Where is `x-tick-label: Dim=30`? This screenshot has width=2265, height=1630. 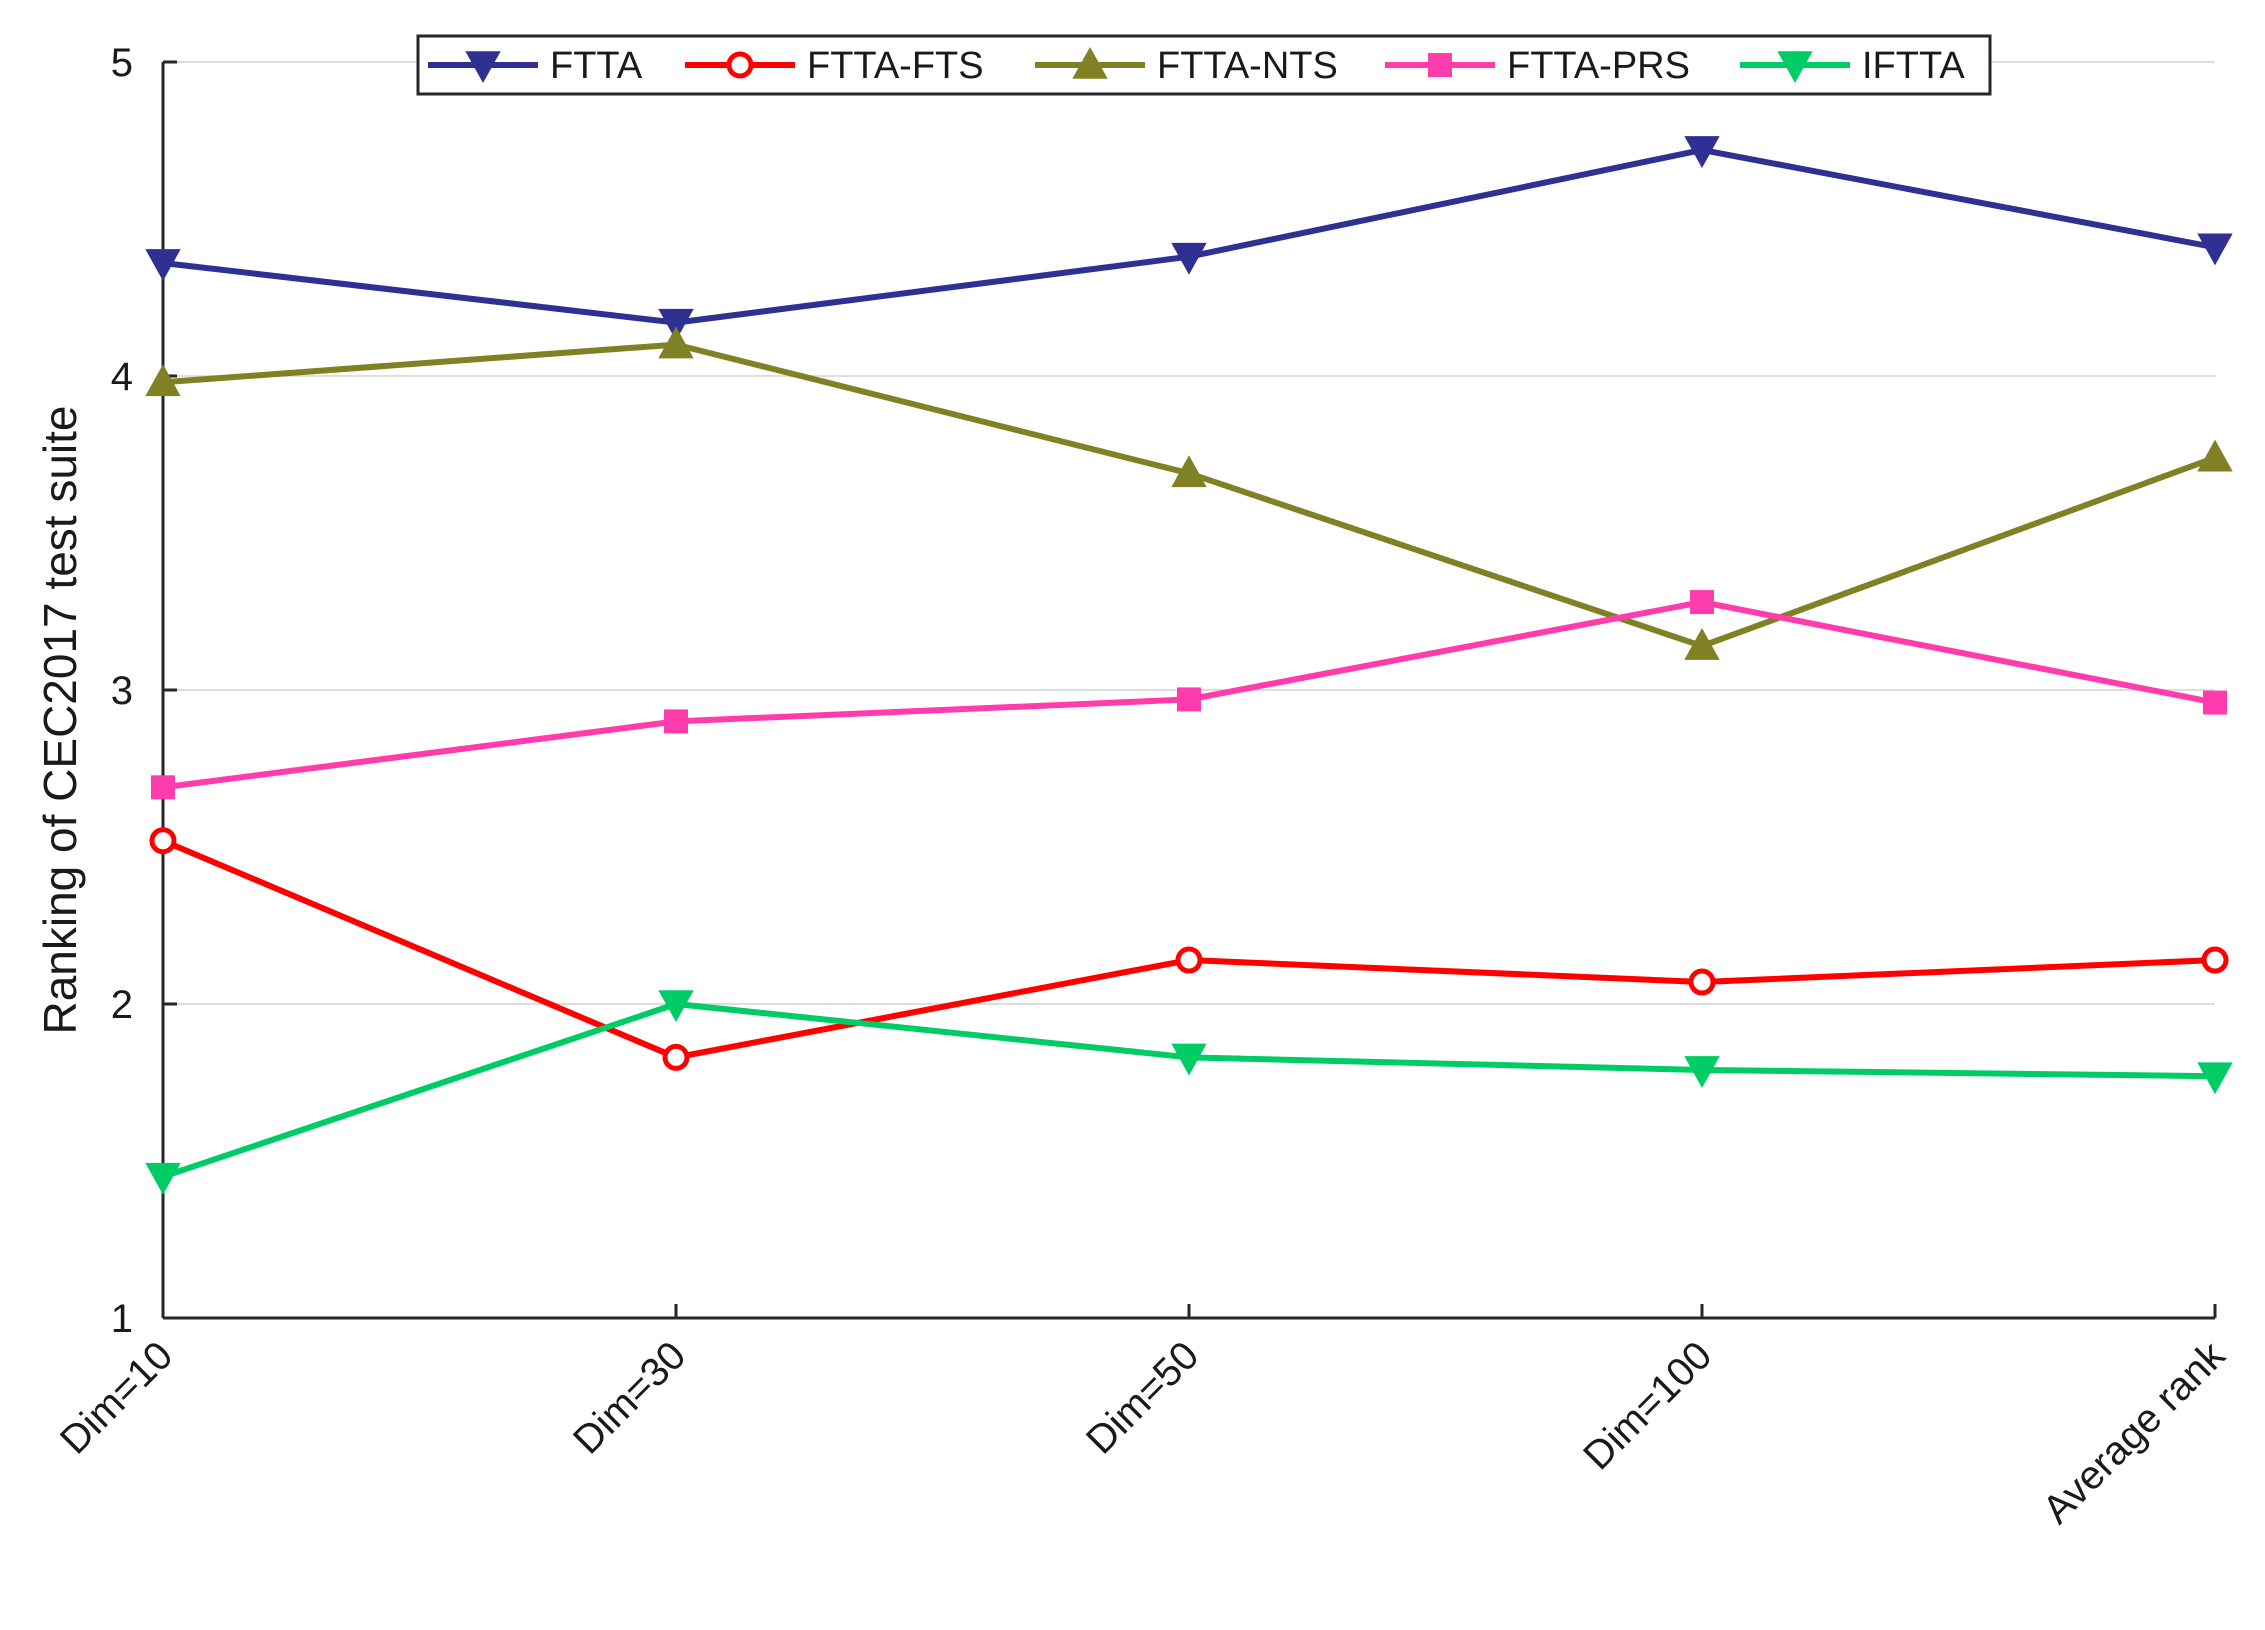 x-tick-label: Dim=30 is located at coordinates (629, 1397).